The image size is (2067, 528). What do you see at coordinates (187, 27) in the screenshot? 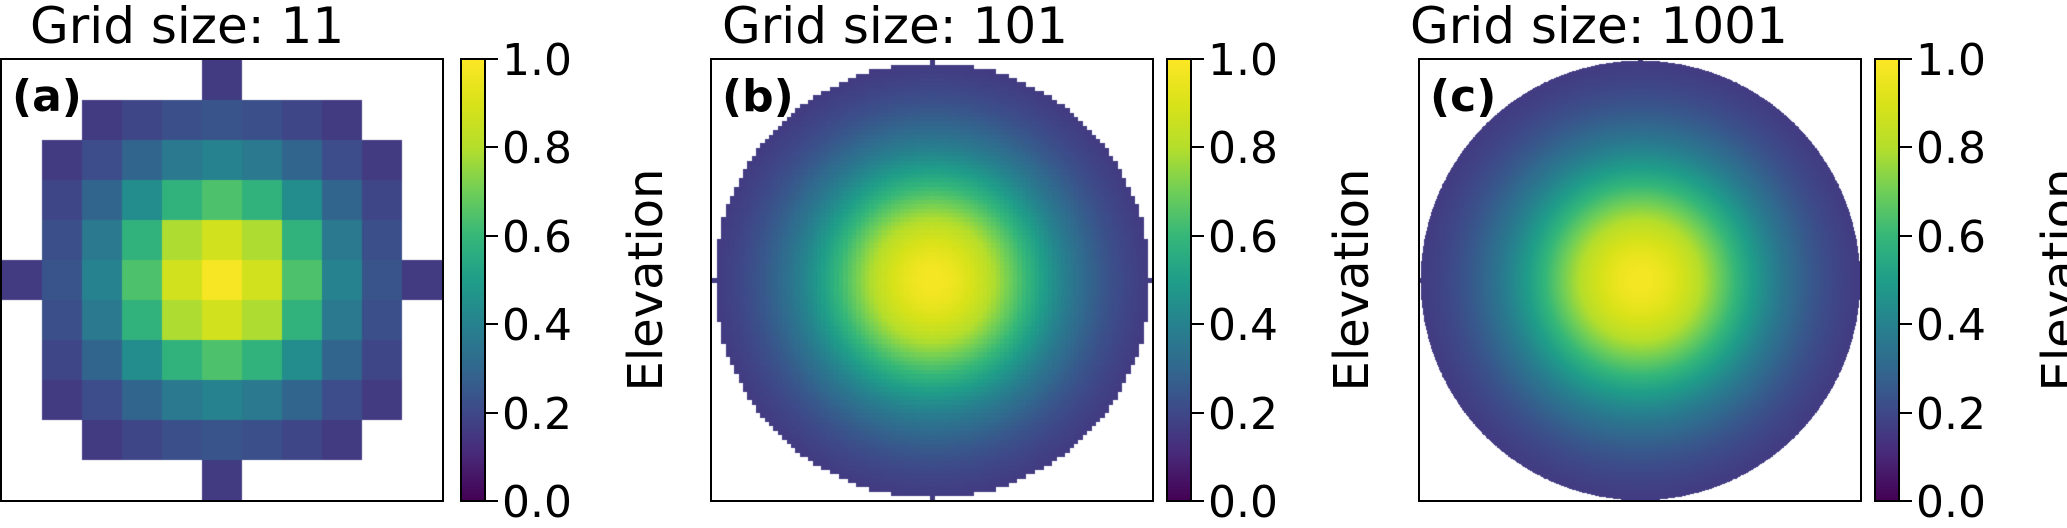
I see `panel-title: Grid size: 11` at bounding box center [187, 27].